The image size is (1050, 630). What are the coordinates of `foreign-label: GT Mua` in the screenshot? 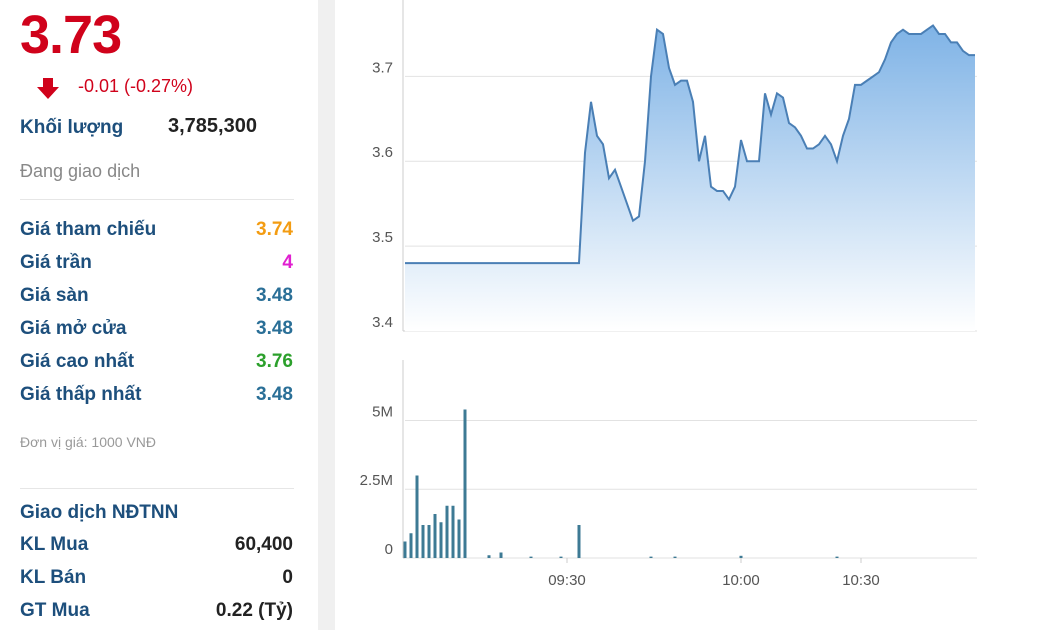 It's located at (55, 610).